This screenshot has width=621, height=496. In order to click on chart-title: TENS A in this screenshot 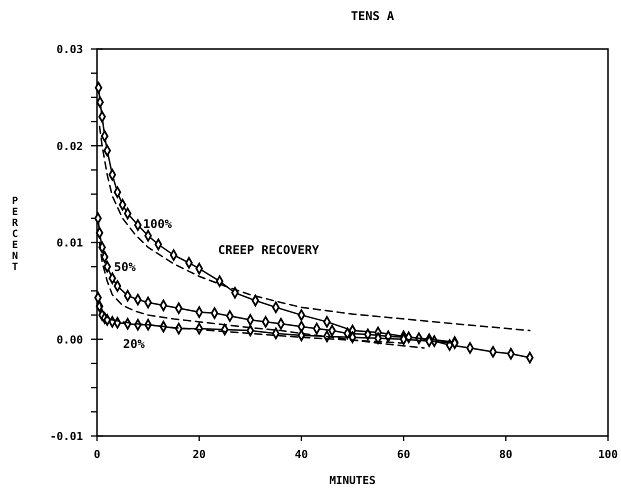, I will do `click(372, 16)`.